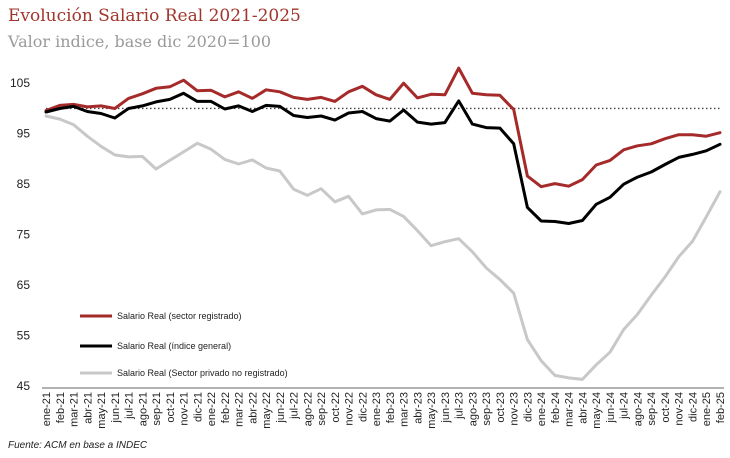  What do you see at coordinates (24, 134) in the screenshot?
I see `y-tick-label-95: 95` at bounding box center [24, 134].